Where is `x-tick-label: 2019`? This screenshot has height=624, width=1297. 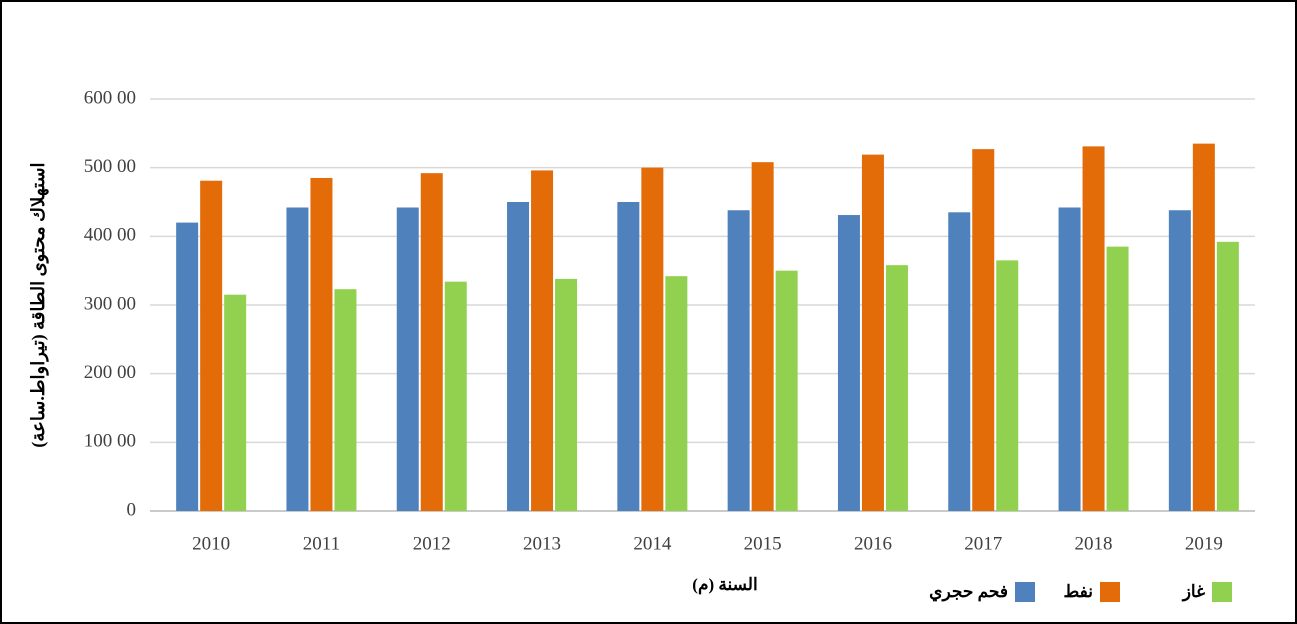 x-tick-label: 2019 is located at coordinates (1204, 543).